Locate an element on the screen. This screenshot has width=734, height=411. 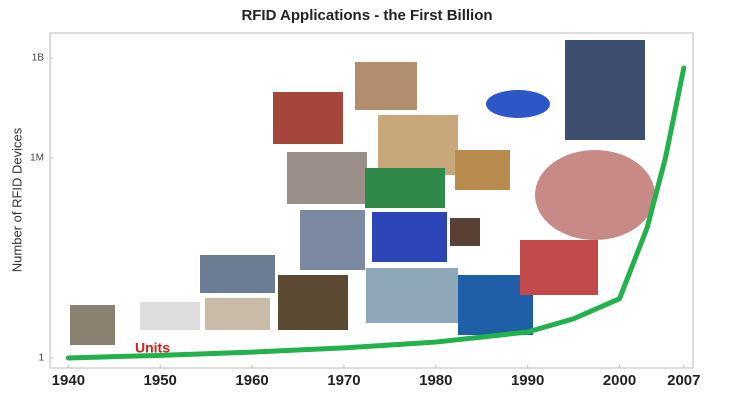
y-tick-label: 1B is located at coordinates (38, 58).